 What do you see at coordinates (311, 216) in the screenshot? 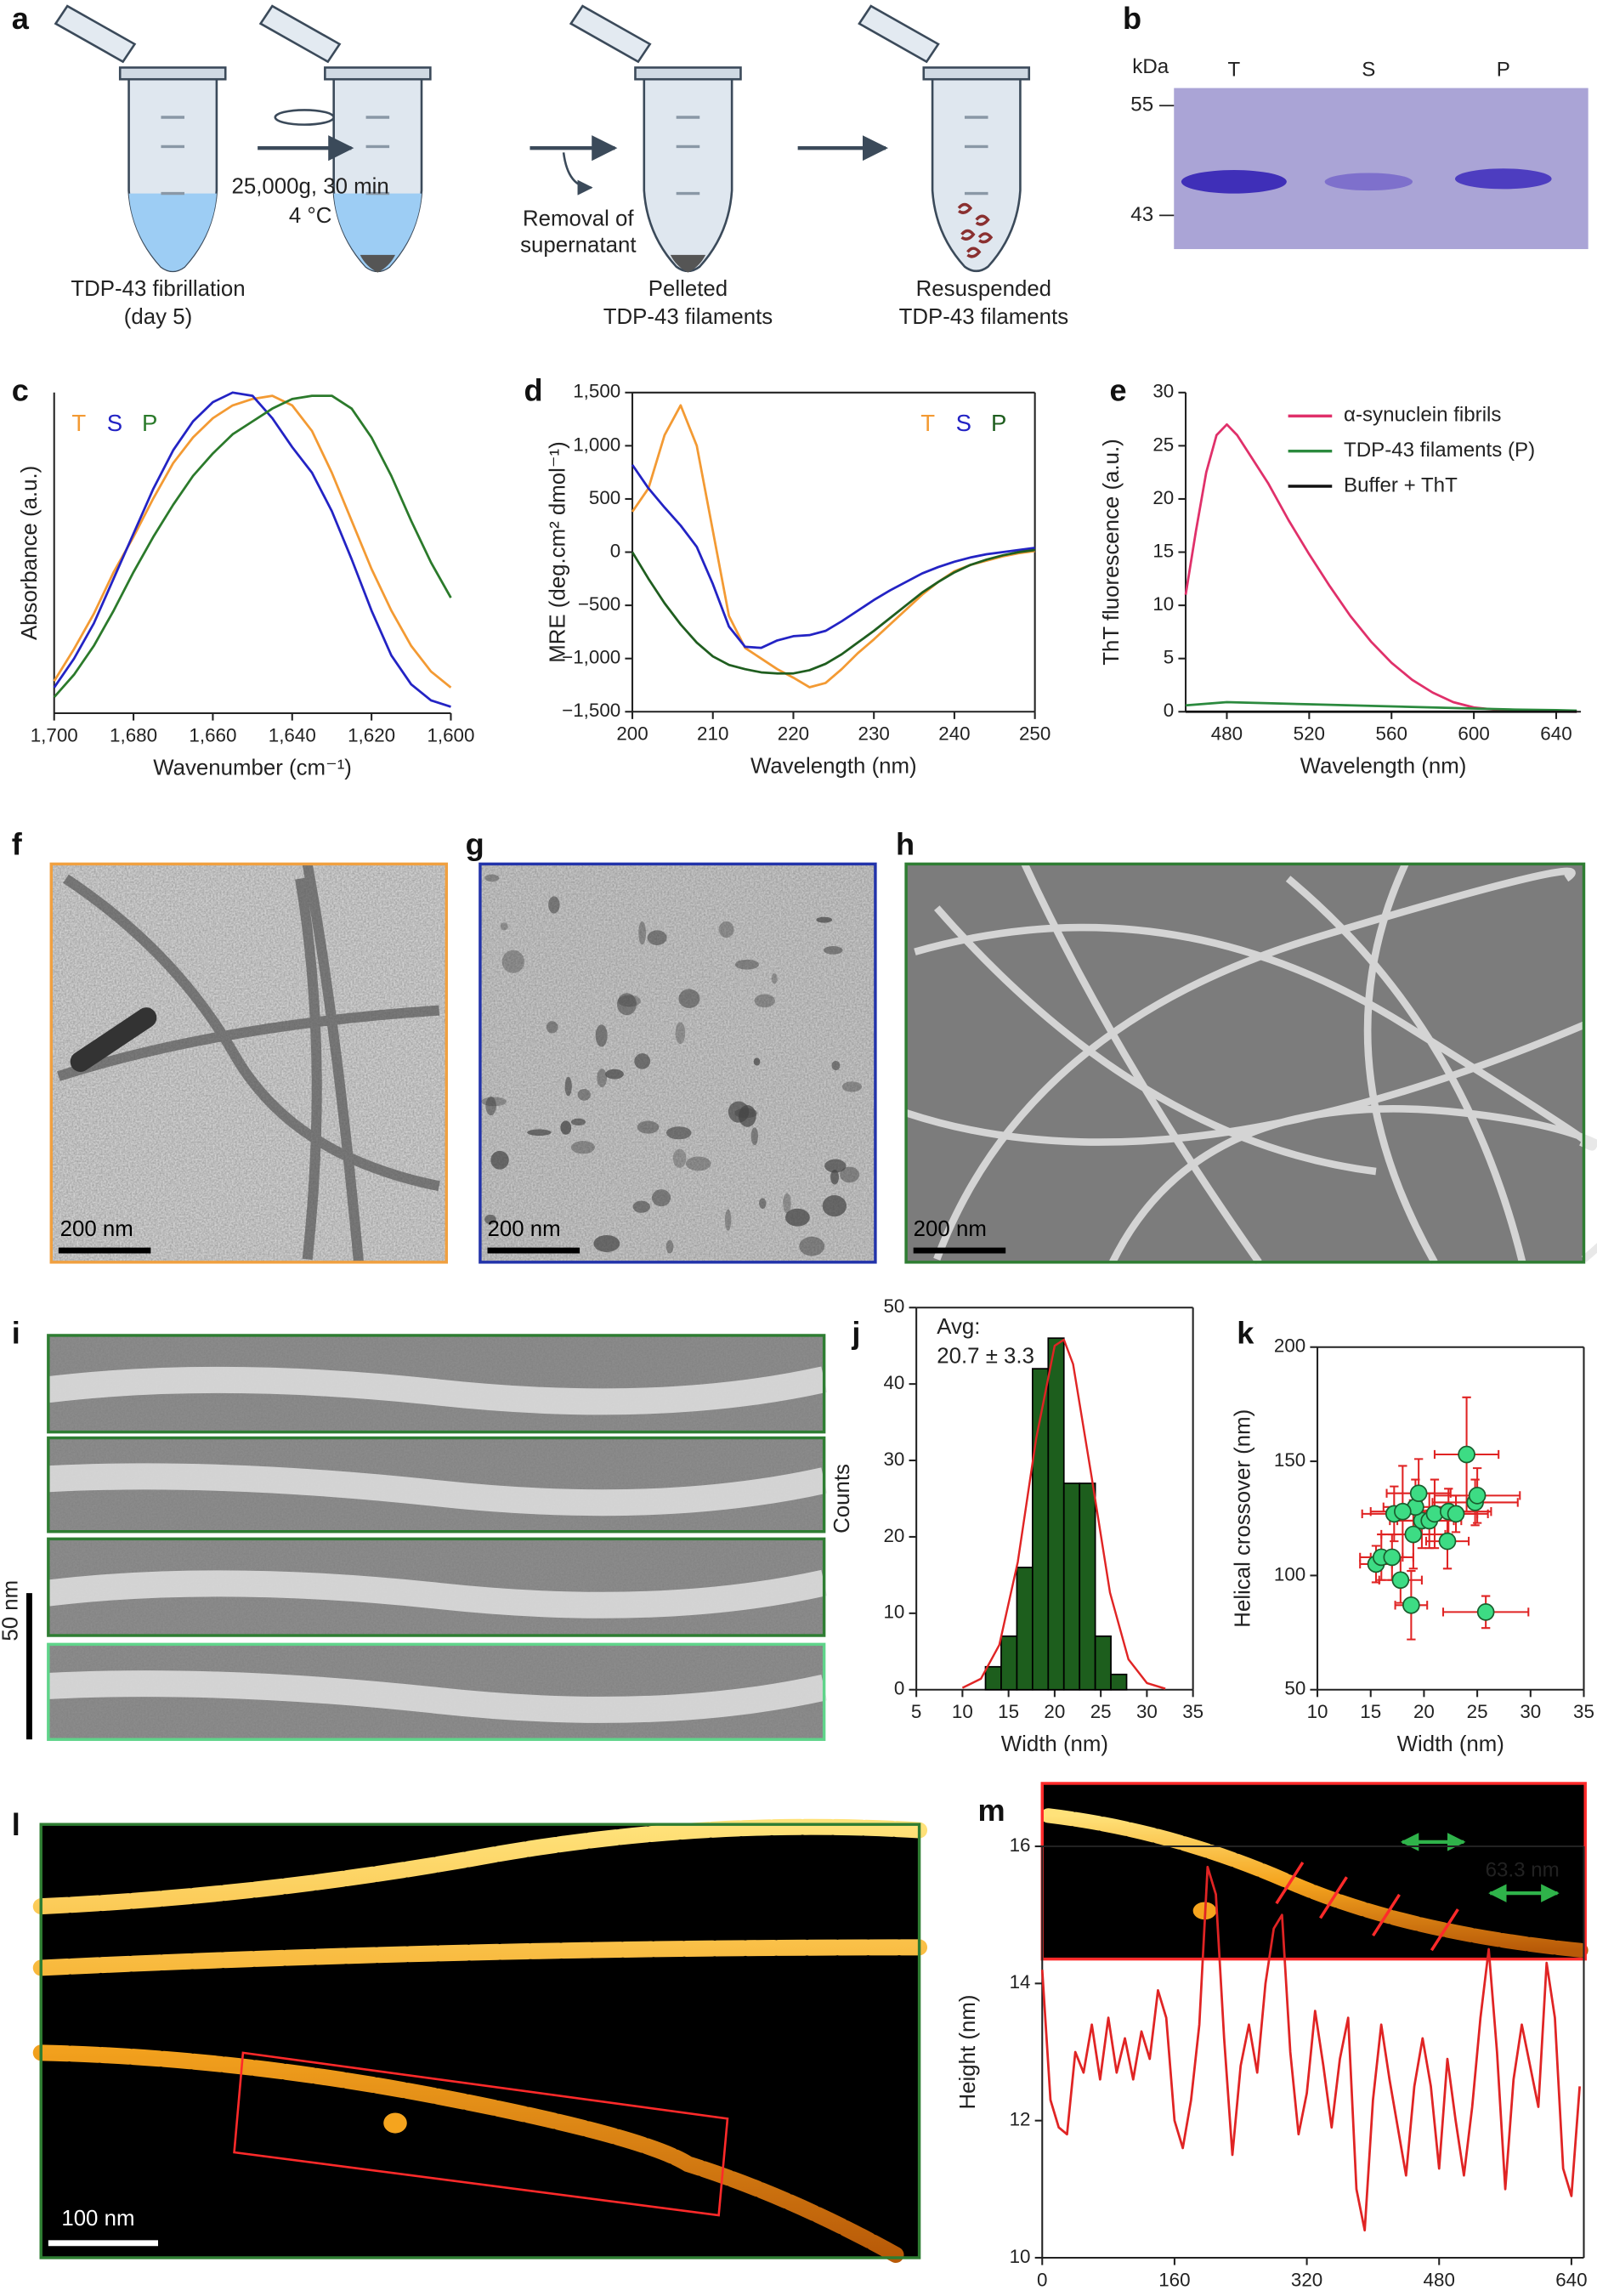
I see `caption: 4 °C` at bounding box center [311, 216].